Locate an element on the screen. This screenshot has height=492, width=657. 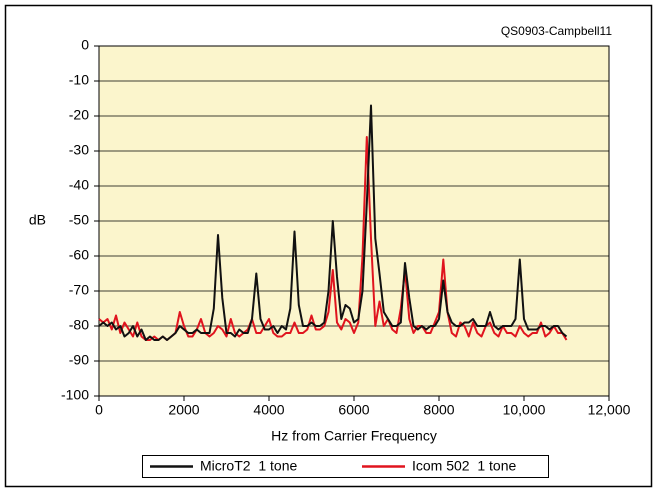
x-axis-label: Hz from Carrier Frequency is located at coordinates (354, 436).